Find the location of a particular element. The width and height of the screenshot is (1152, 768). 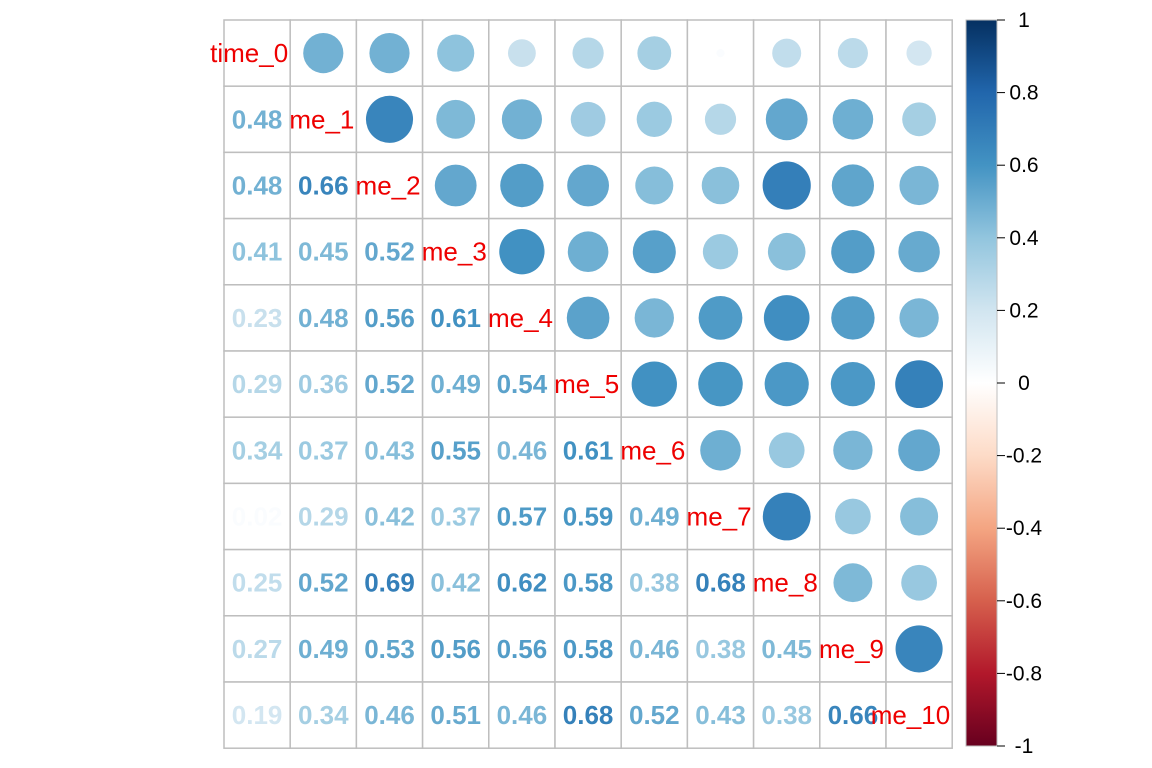

colorbar: 1 0.8 0.6 0.4 0.2 0 -0.2 -0.4 -0.6 -0.8 -1 is located at coordinates (1004, 383).